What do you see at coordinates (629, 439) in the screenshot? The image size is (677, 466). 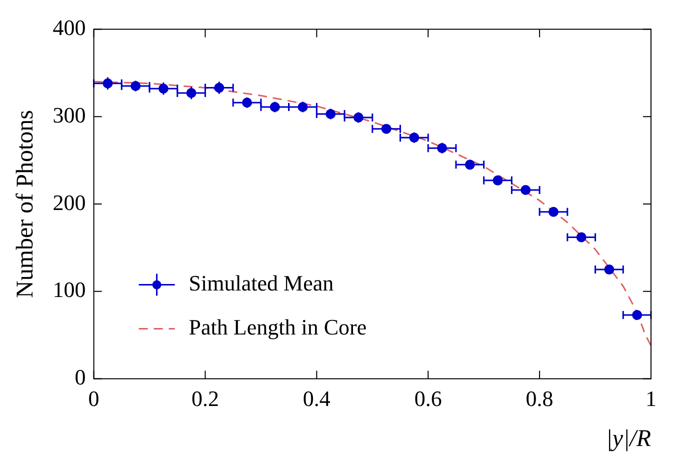 I see `x-axis-title: |y|/R` at bounding box center [629, 439].